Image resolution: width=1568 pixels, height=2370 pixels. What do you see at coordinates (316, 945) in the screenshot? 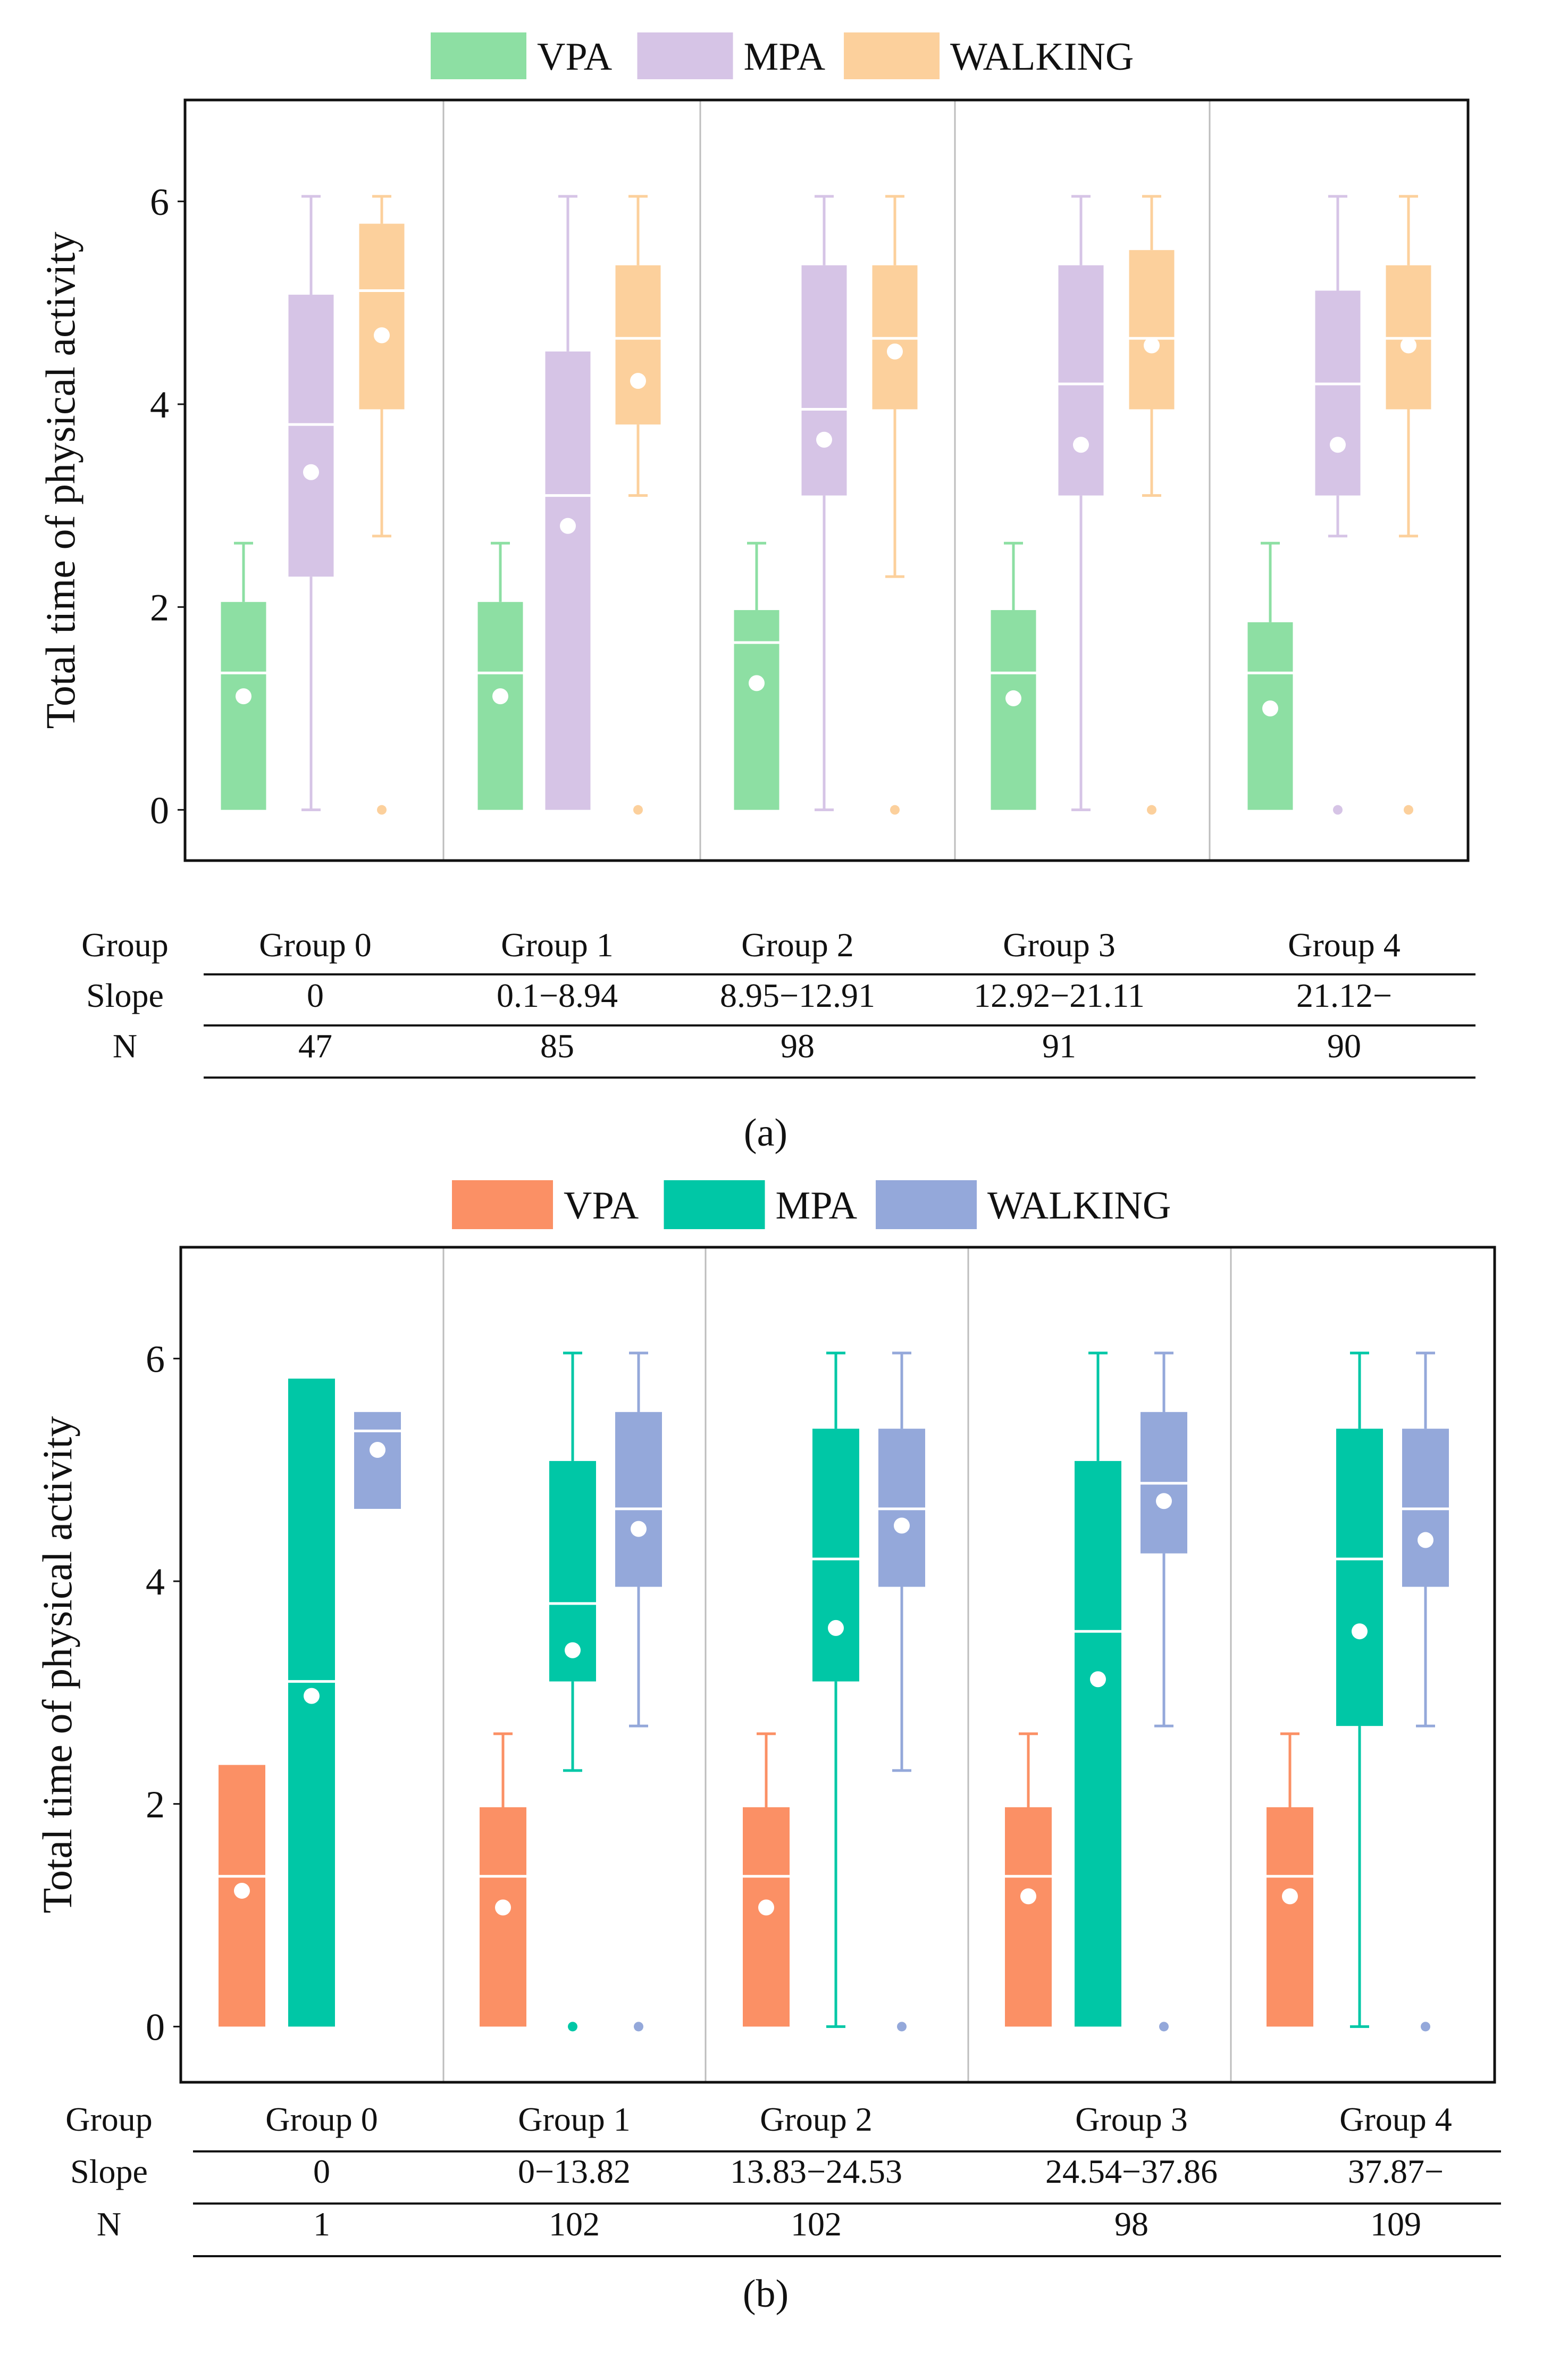
I see `table-group-cell: Group 0` at bounding box center [316, 945].